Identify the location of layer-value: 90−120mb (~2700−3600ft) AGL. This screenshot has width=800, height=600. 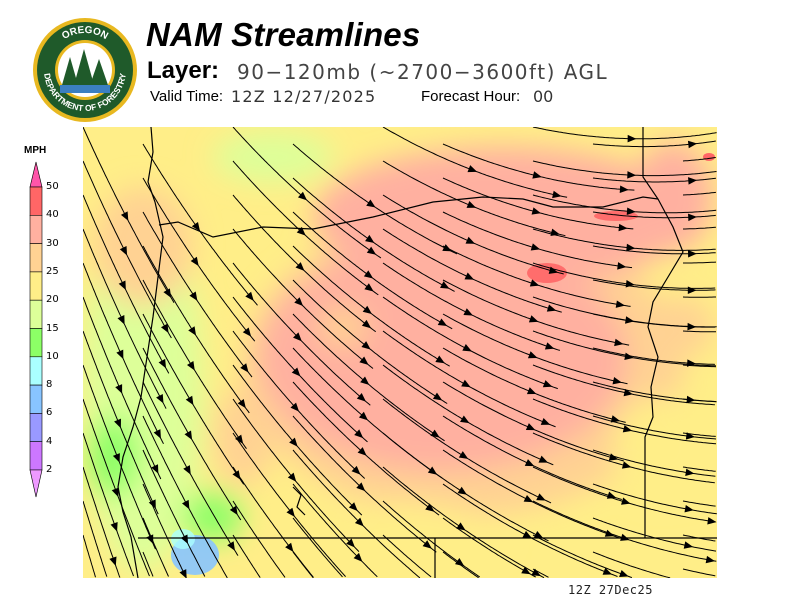
(423, 72).